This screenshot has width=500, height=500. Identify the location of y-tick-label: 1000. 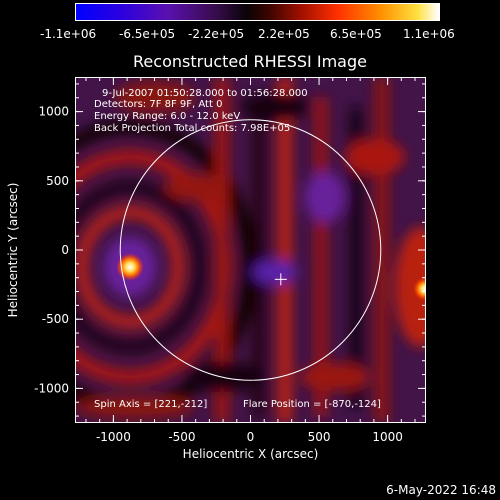
(53, 112).